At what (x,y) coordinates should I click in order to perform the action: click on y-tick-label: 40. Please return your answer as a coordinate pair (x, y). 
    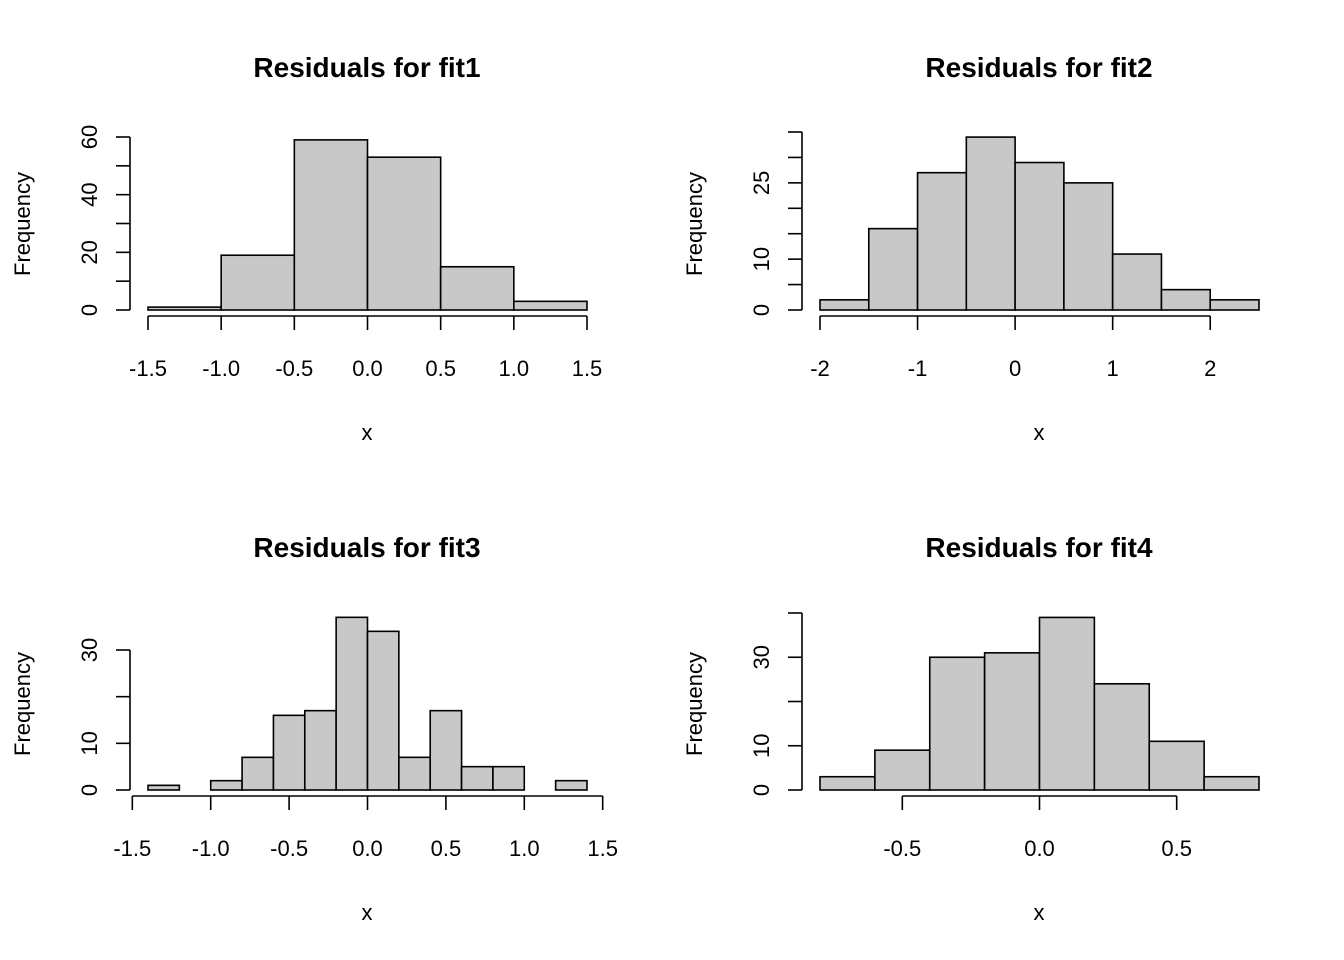
    Looking at the image, I should click on (89, 194).